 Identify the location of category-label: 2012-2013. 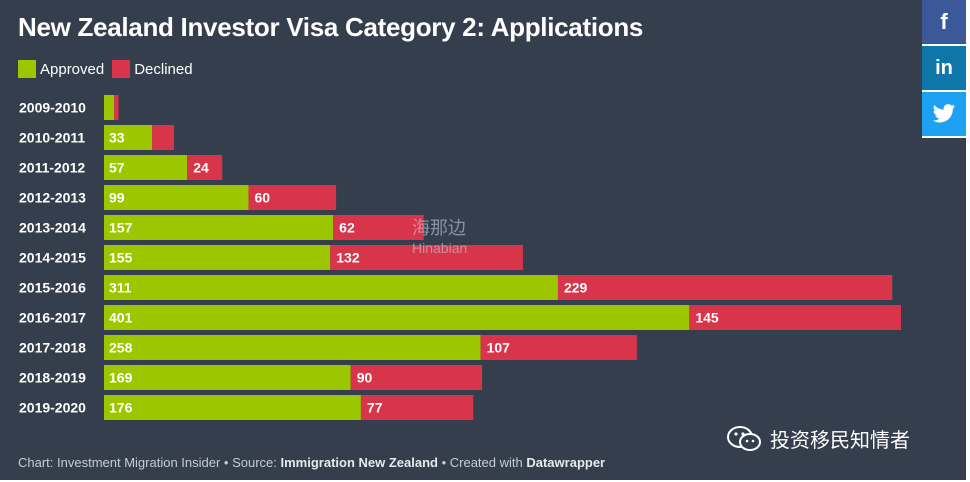
(52, 198).